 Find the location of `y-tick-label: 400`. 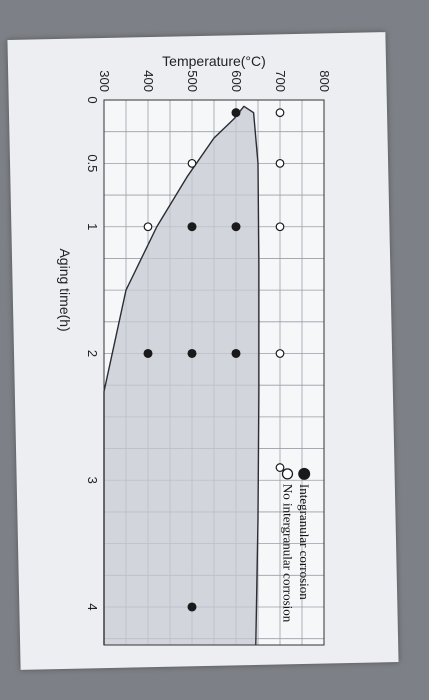

y-tick-label: 400 is located at coordinates (148, 81).